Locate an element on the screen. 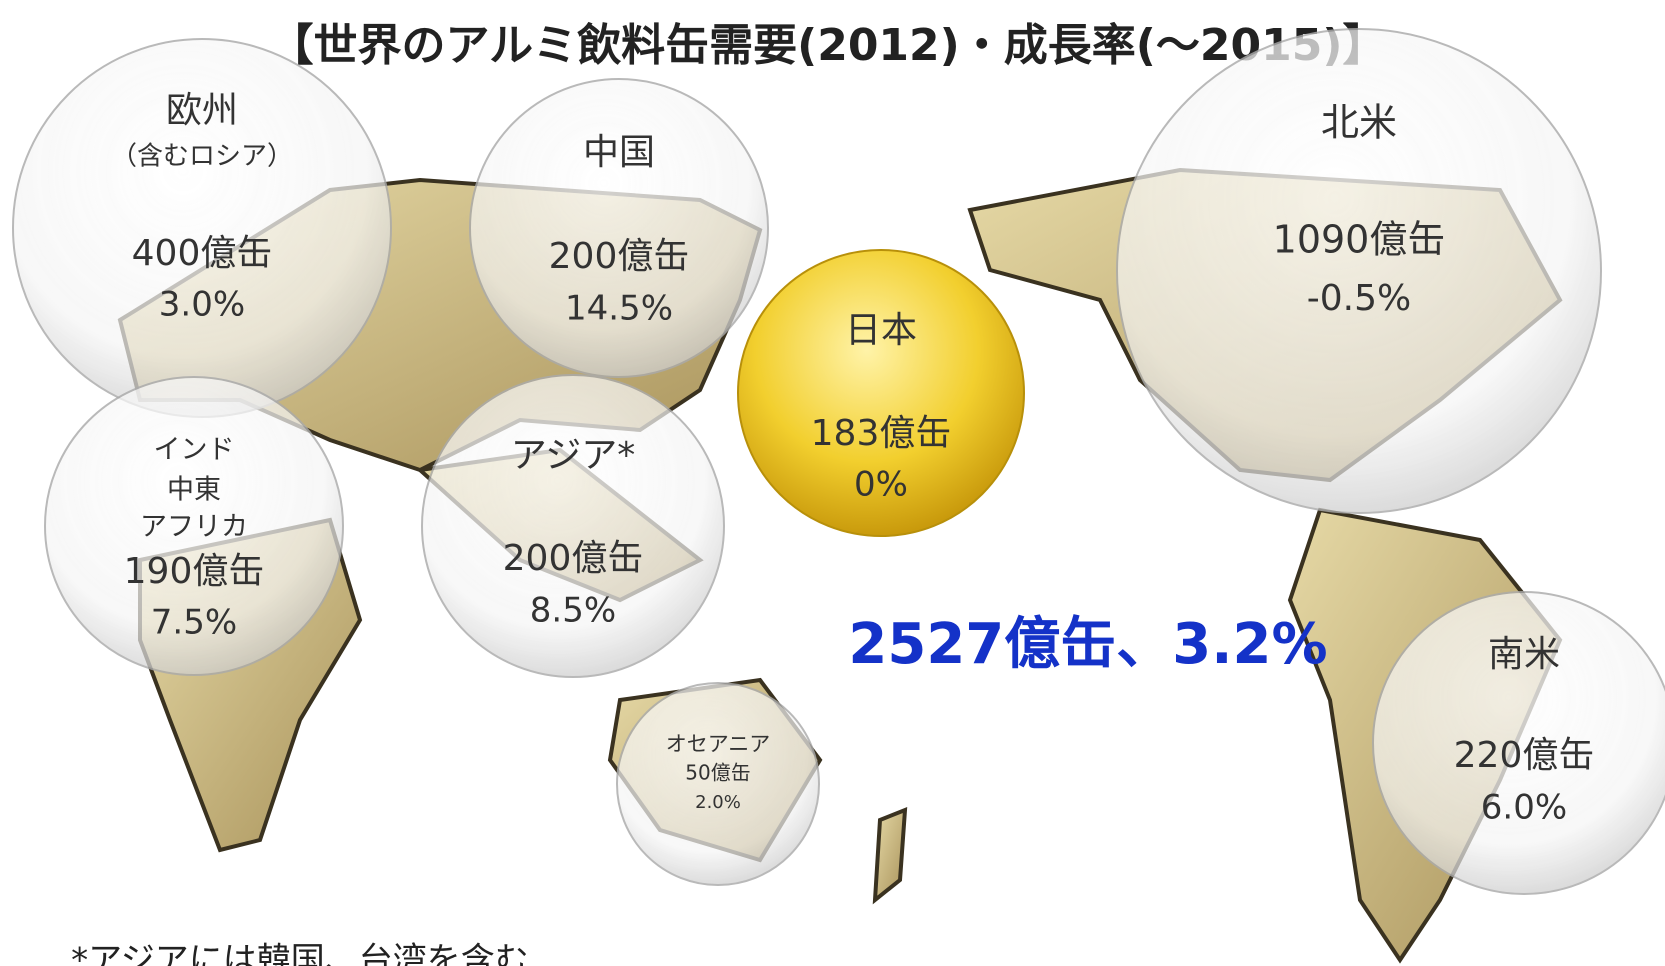 The width and height of the screenshot is (1665, 966). region-name: 欧州 is located at coordinates (202, 110).